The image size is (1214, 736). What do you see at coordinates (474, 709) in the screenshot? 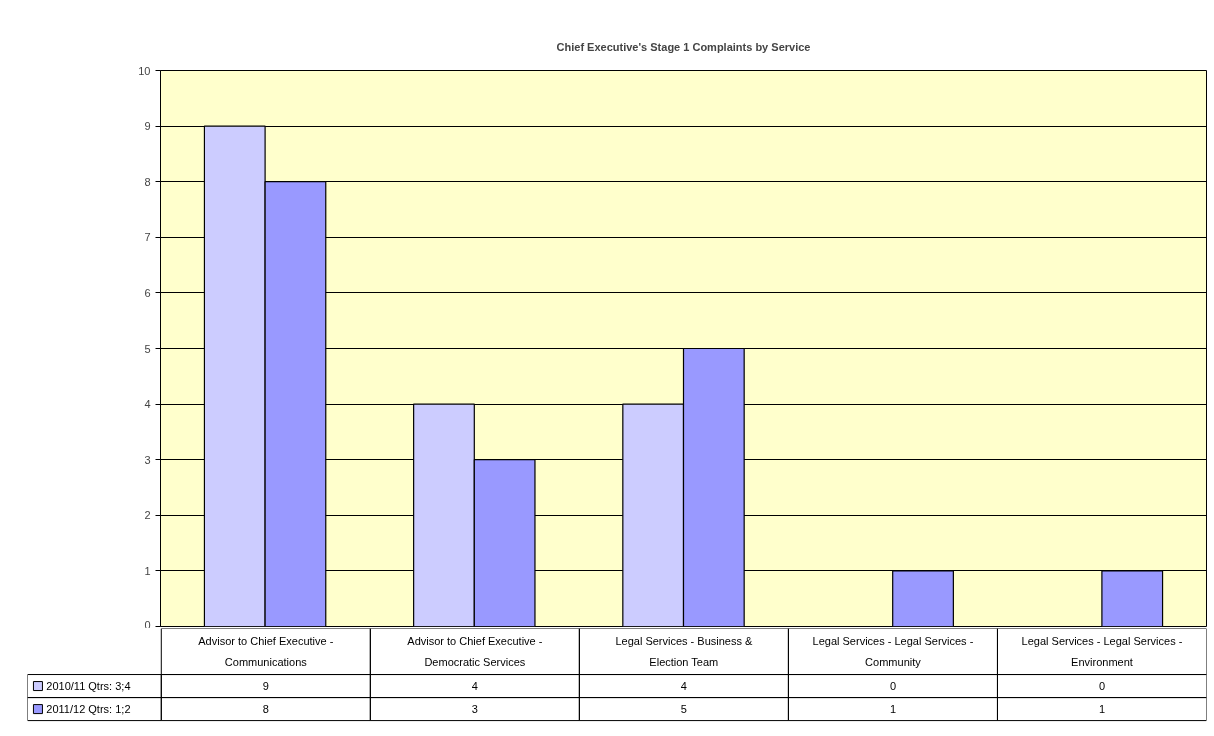
I see `data-label: 3` at bounding box center [474, 709].